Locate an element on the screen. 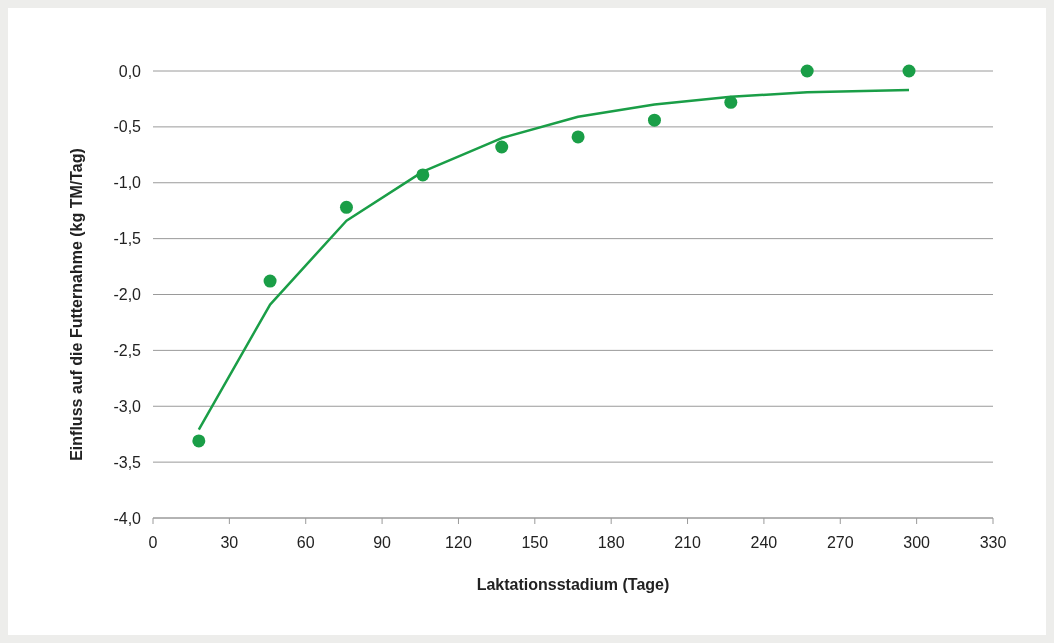 This screenshot has width=1054, height=643. x-tick-label: 270 is located at coordinates (840, 542).